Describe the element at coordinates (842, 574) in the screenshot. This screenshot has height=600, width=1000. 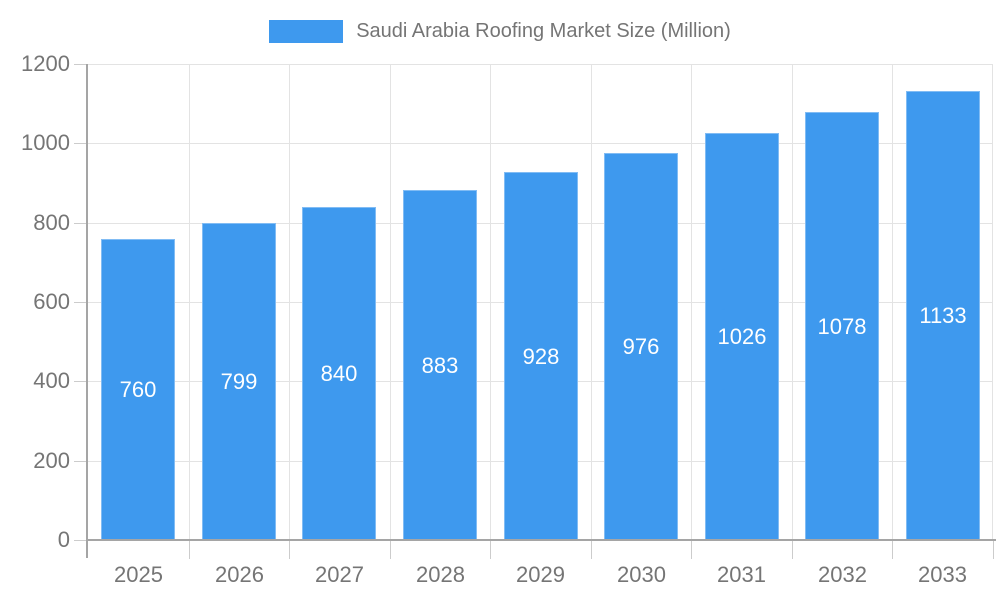
I see `x-tick-label: 2032` at that location.